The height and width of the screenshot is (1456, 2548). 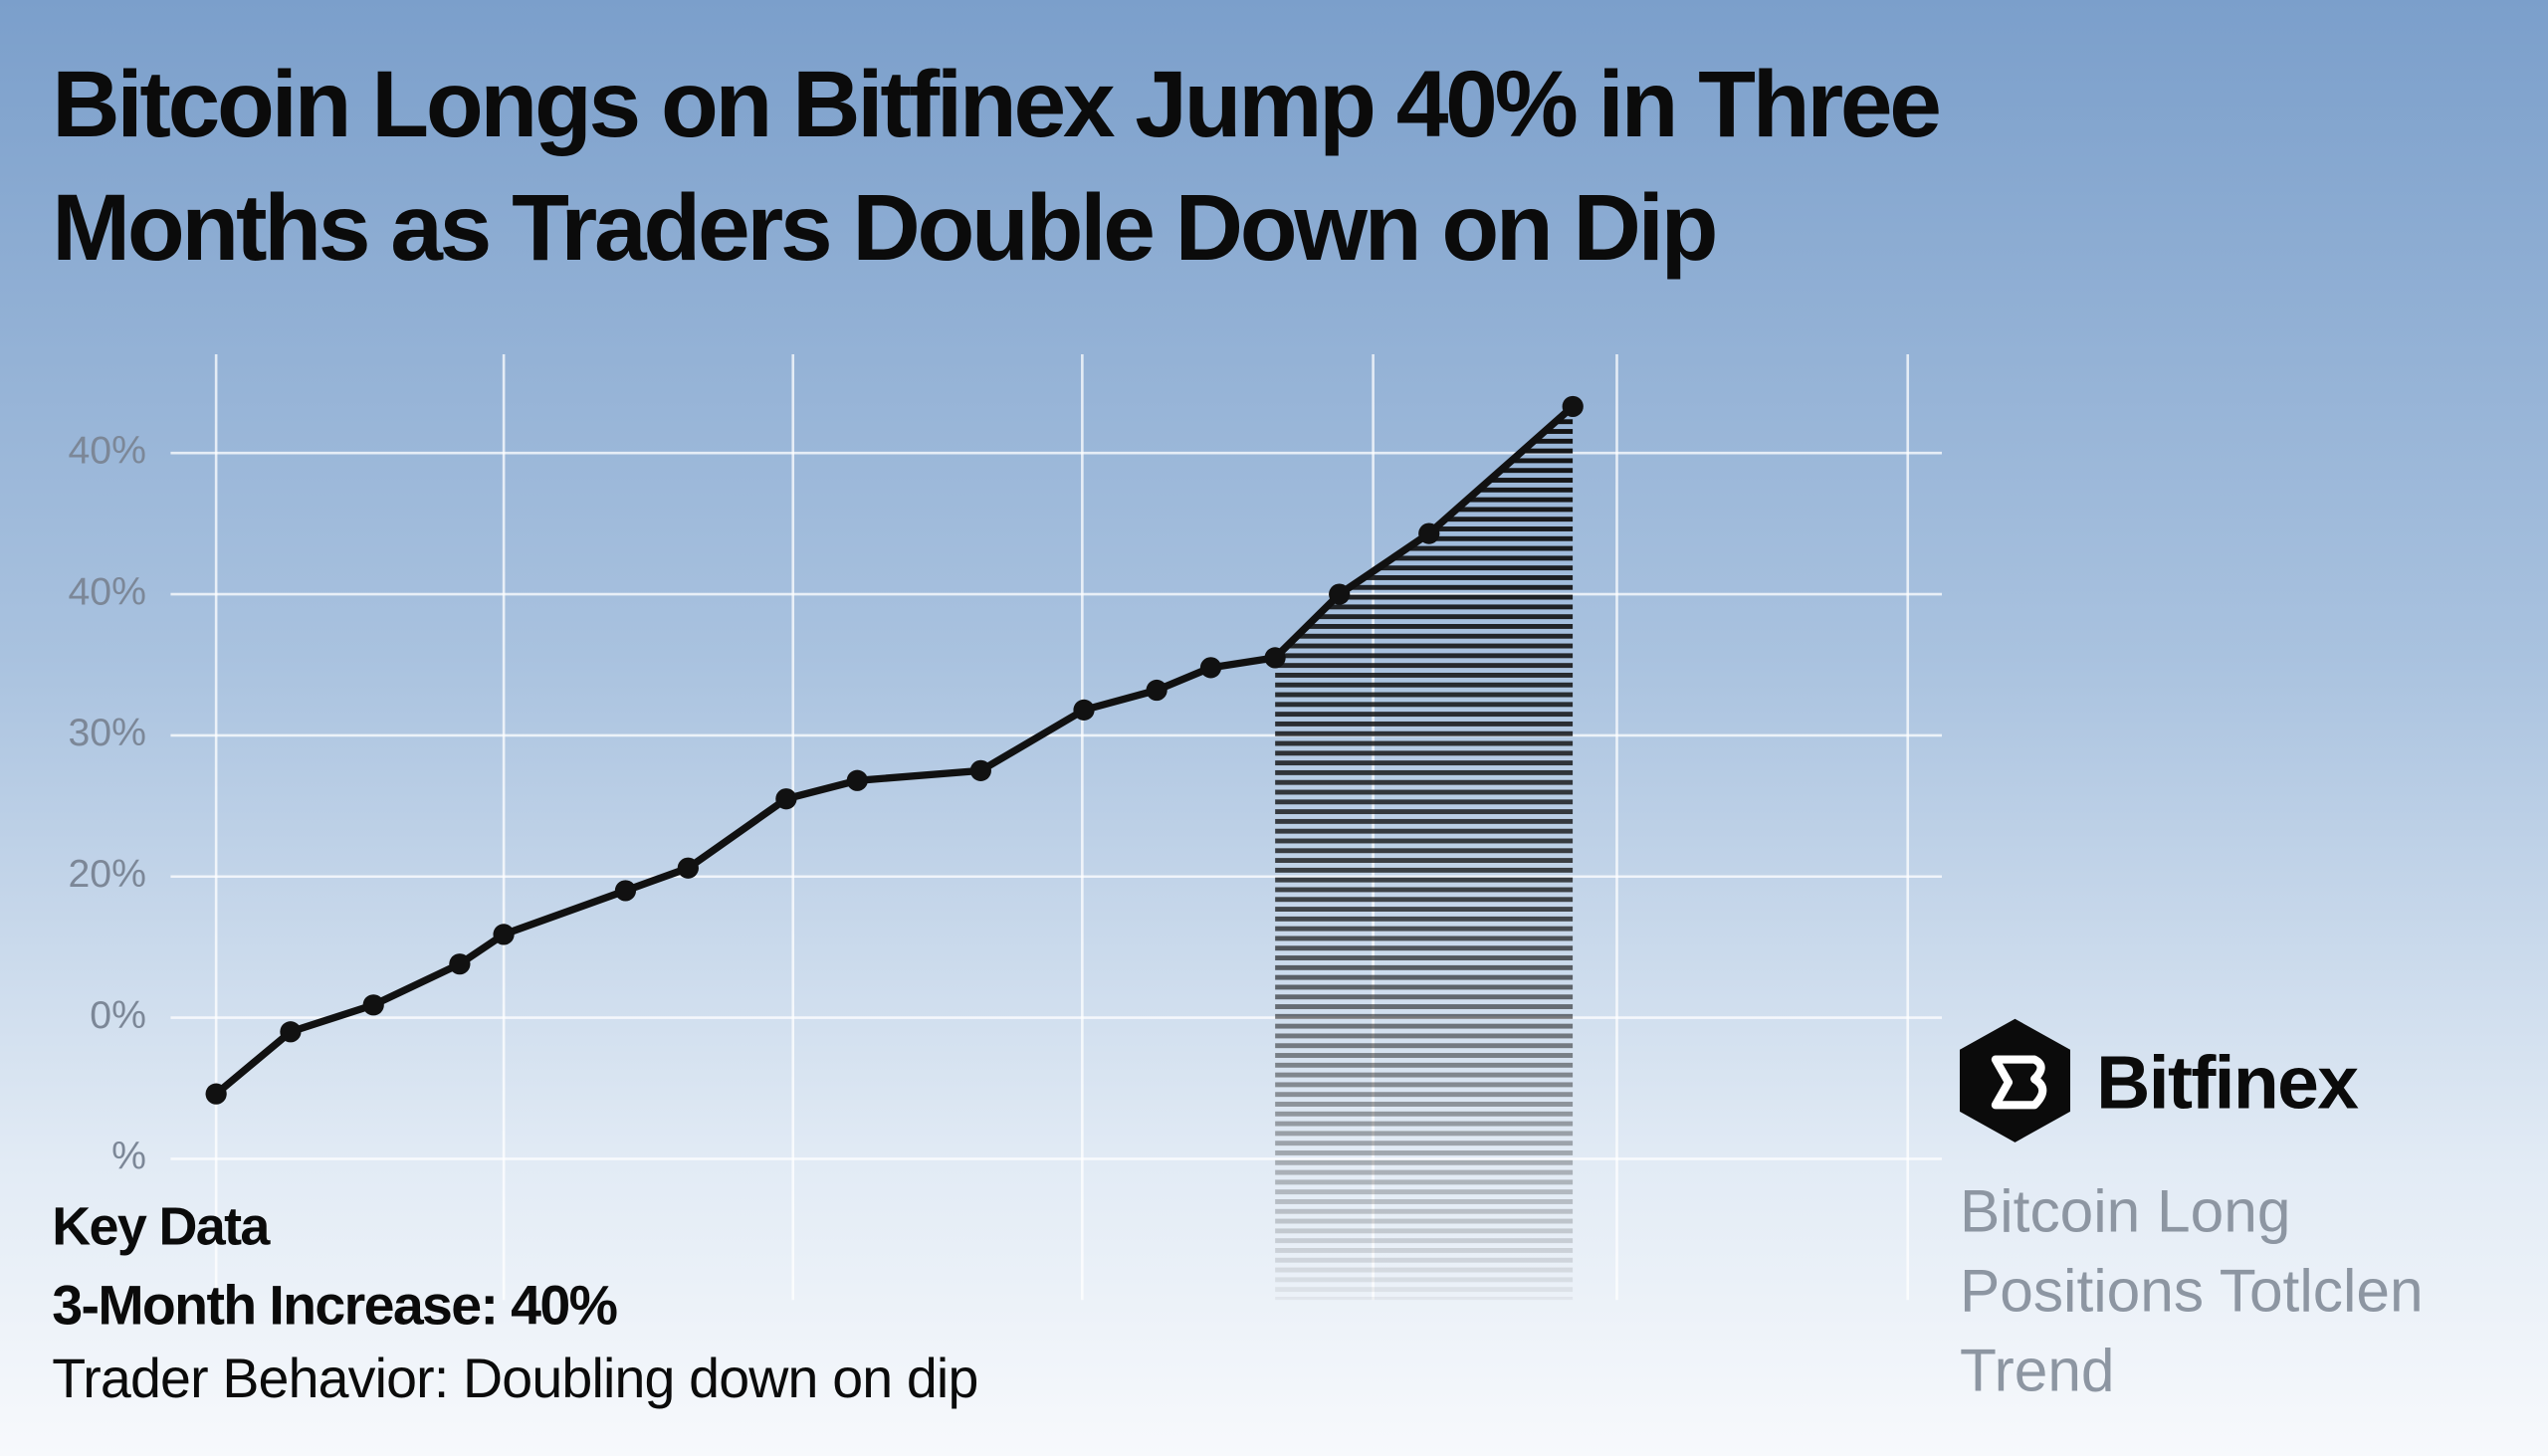 What do you see at coordinates (161, 1227) in the screenshot?
I see `key-data-heading: Key Data` at bounding box center [161, 1227].